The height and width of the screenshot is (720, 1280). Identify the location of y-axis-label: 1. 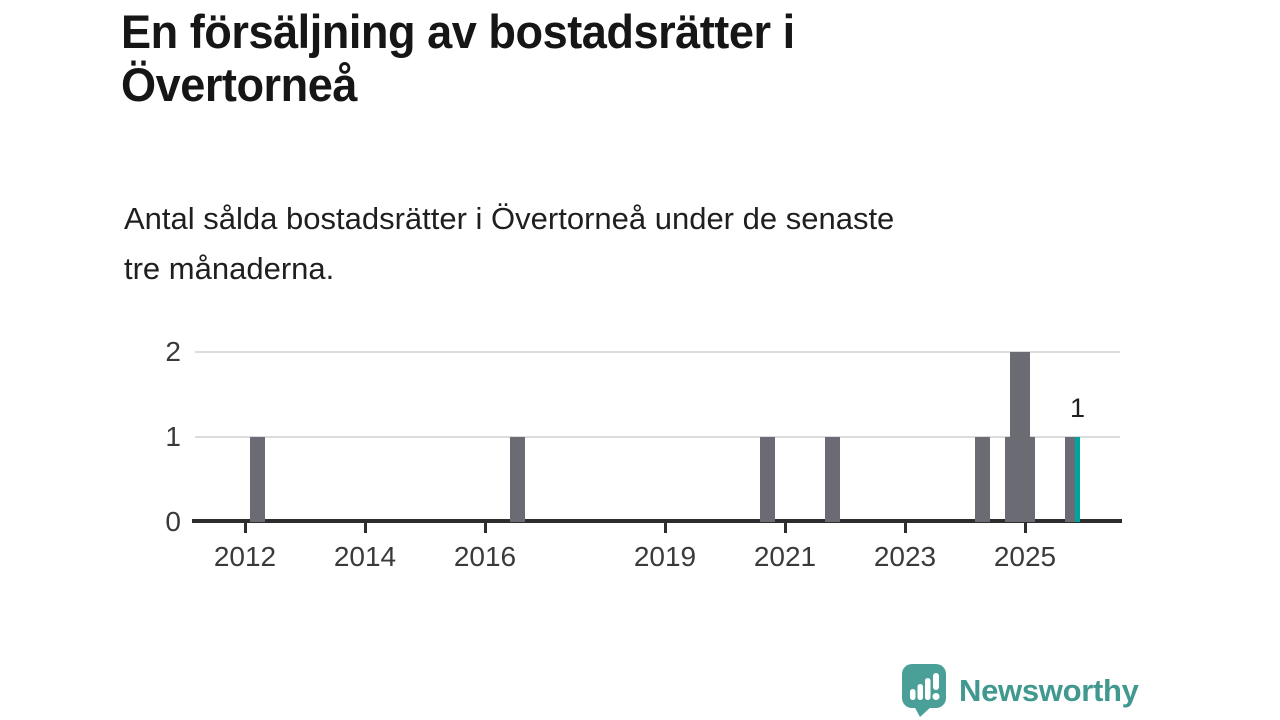
(173, 436).